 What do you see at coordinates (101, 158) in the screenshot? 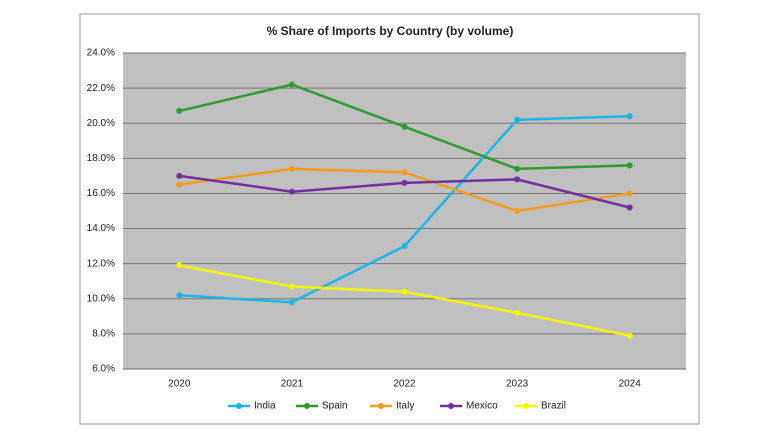
I see `y-tick-label: 18.0%` at bounding box center [101, 158].